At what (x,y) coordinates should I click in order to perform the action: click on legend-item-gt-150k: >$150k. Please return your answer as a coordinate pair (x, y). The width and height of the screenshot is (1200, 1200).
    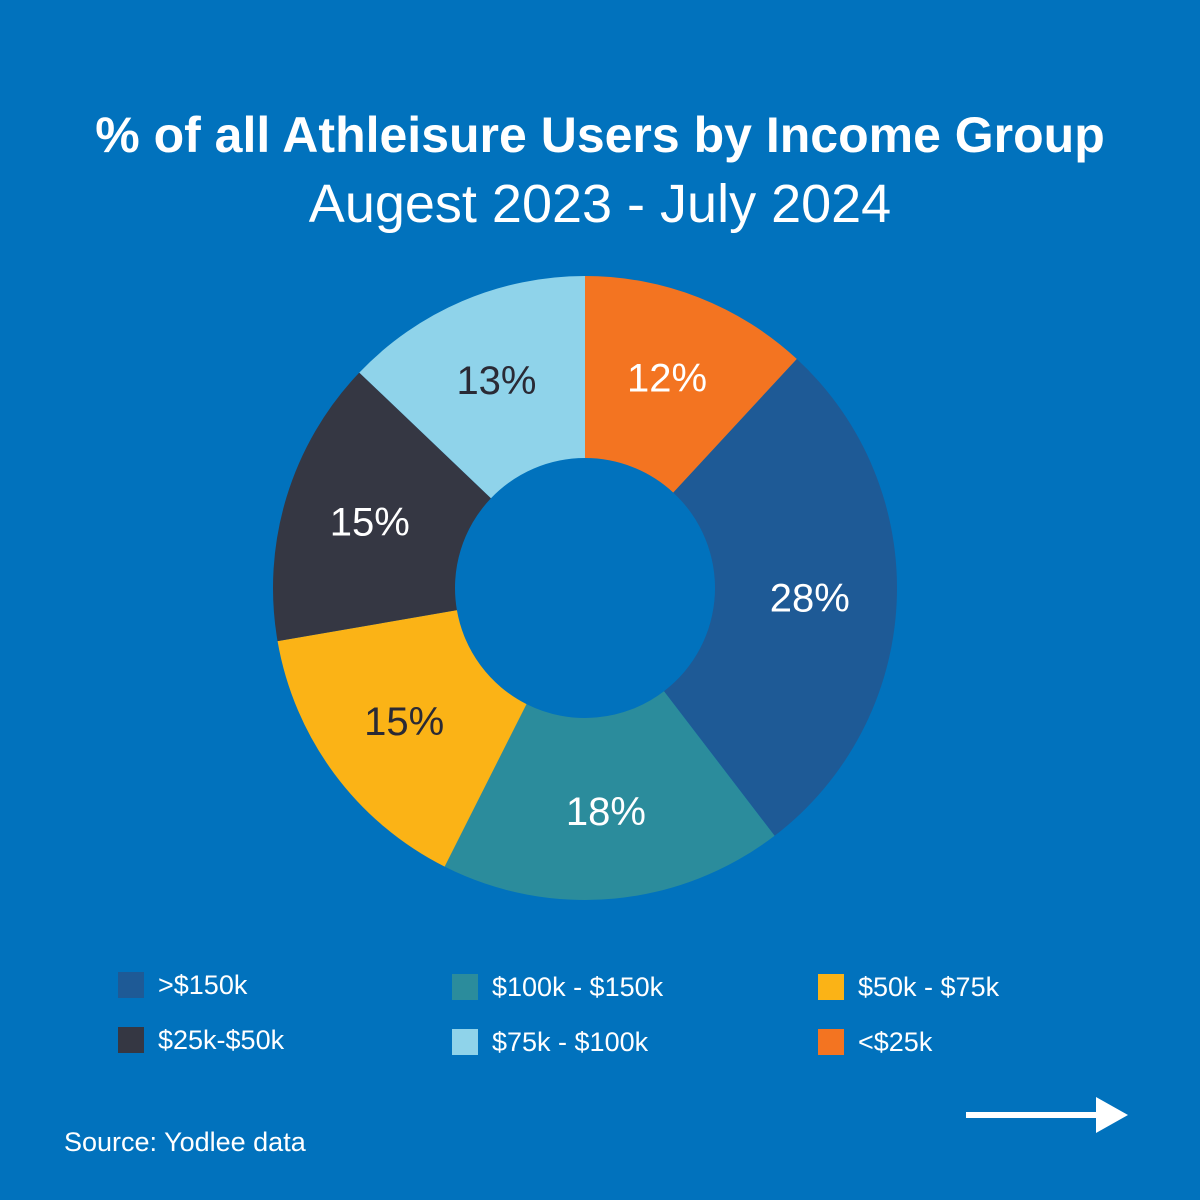
    Looking at the image, I should click on (182, 985).